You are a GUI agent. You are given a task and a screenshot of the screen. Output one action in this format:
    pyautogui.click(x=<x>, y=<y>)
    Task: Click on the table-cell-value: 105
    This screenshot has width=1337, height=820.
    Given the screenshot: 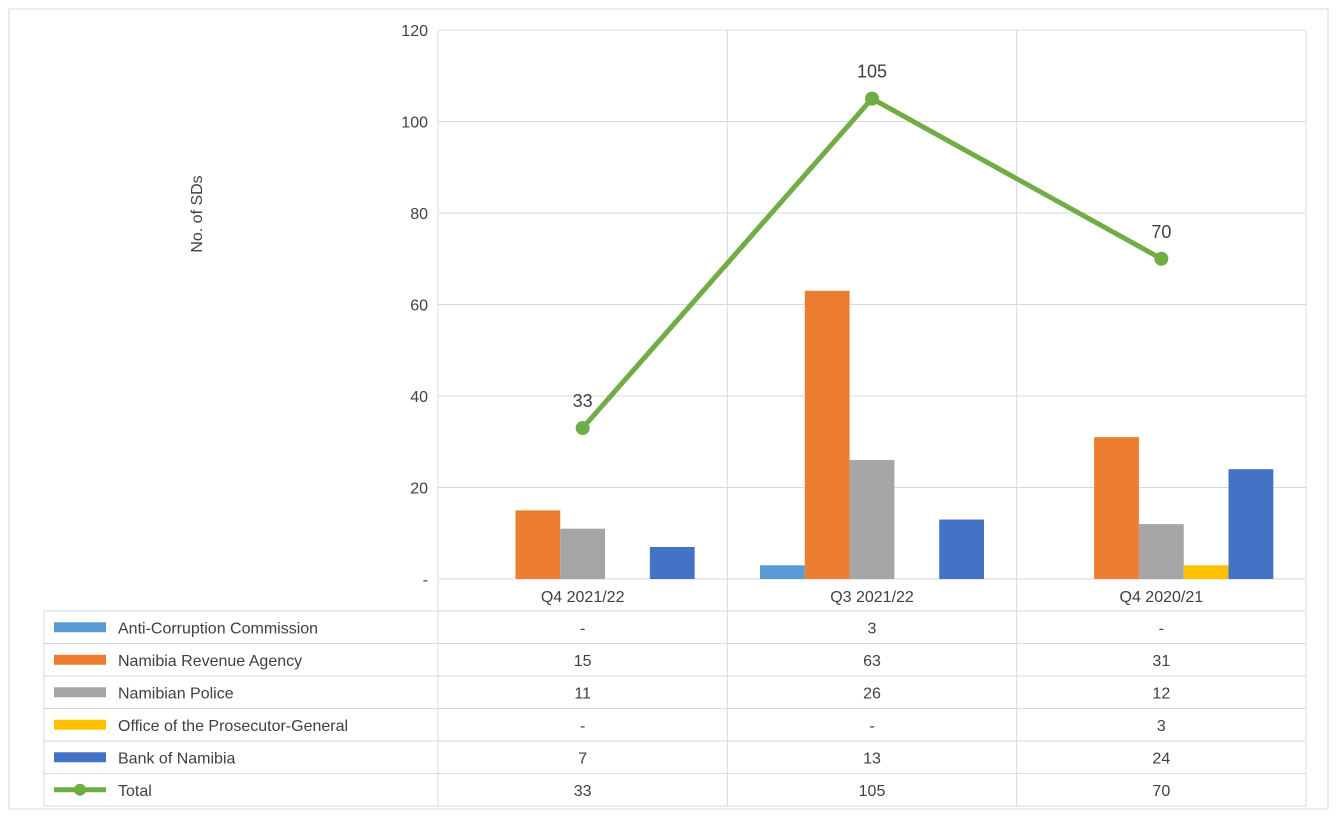 What is the action you would take?
    pyautogui.click(x=872, y=791)
    